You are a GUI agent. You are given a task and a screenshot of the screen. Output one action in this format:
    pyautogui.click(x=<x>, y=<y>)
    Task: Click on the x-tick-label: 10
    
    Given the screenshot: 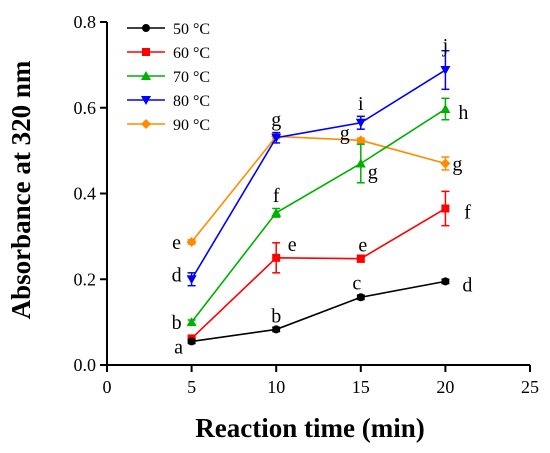 What is the action you would take?
    pyautogui.click(x=276, y=387)
    